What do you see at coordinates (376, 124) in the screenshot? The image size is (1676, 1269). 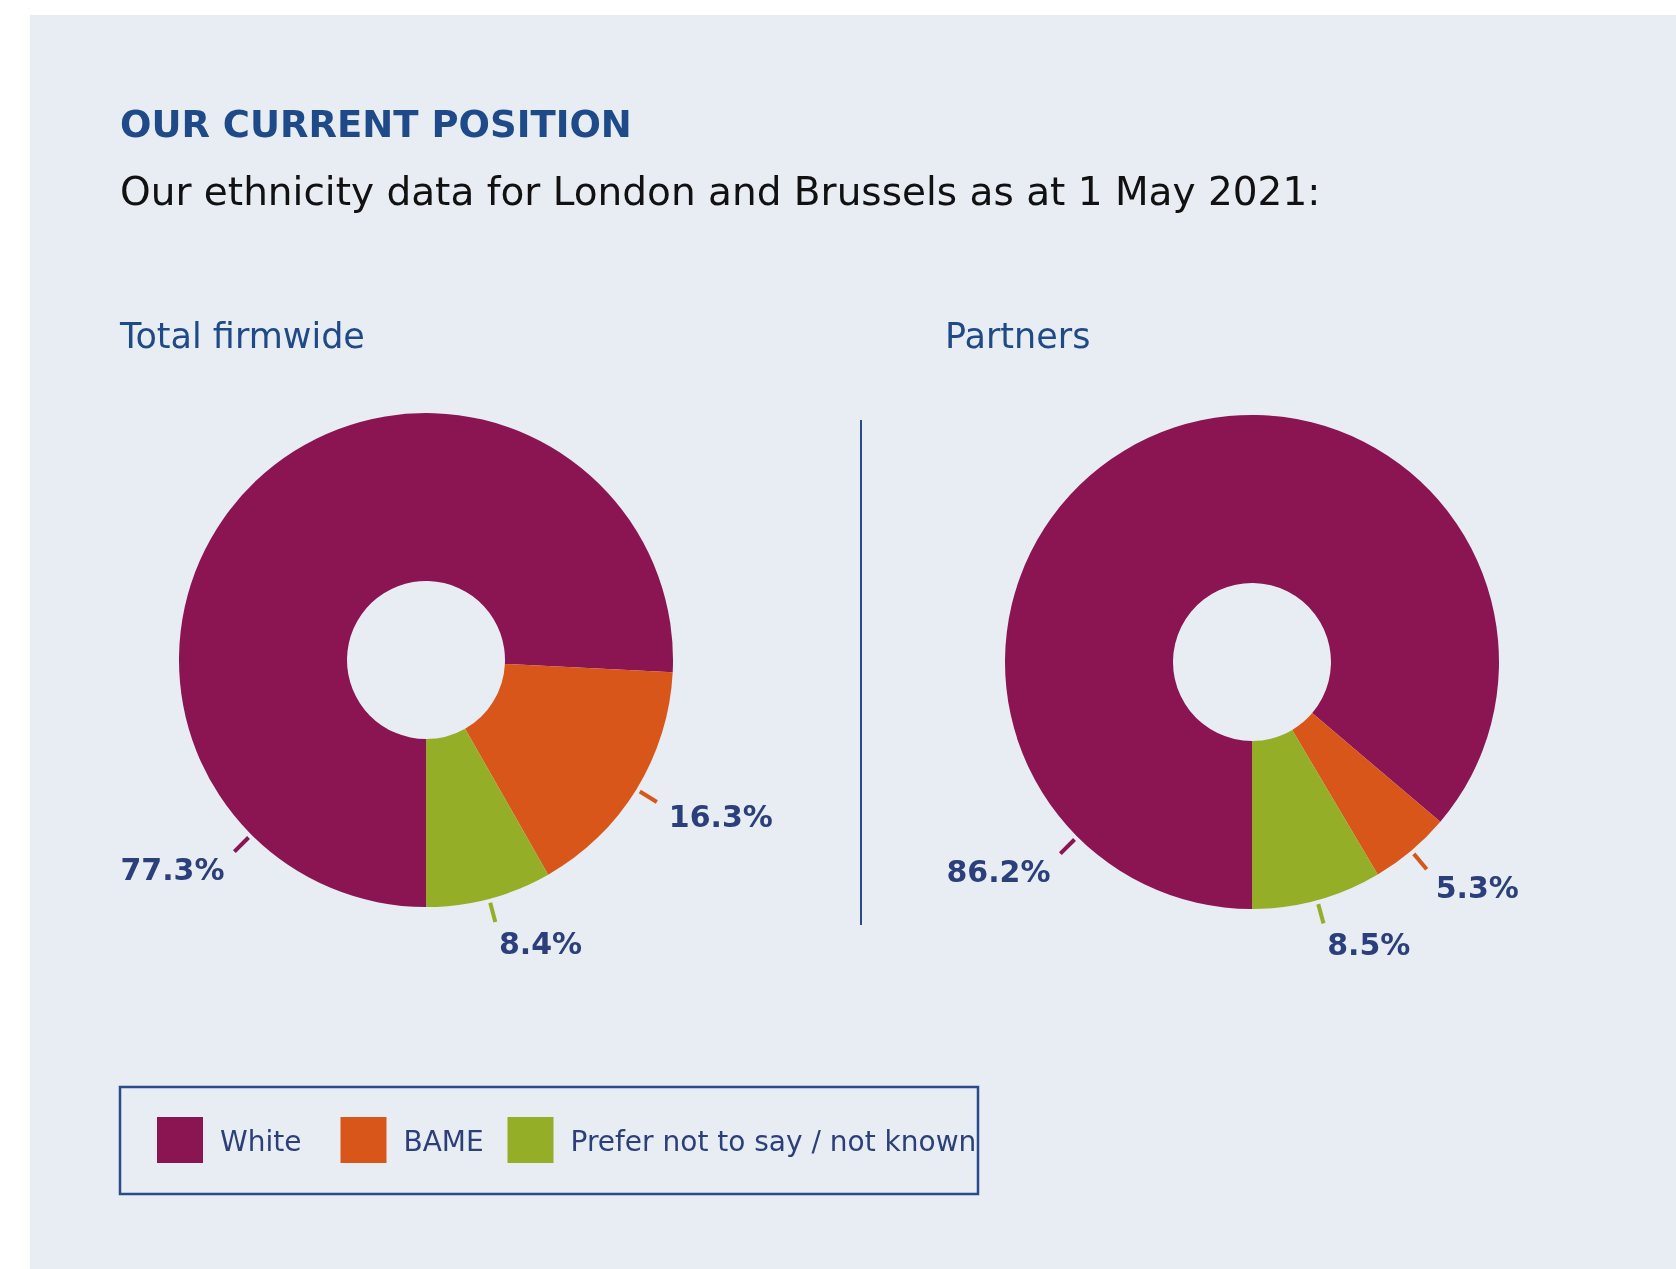 I see `text: OUR CURRENT POSITION` at bounding box center [376, 124].